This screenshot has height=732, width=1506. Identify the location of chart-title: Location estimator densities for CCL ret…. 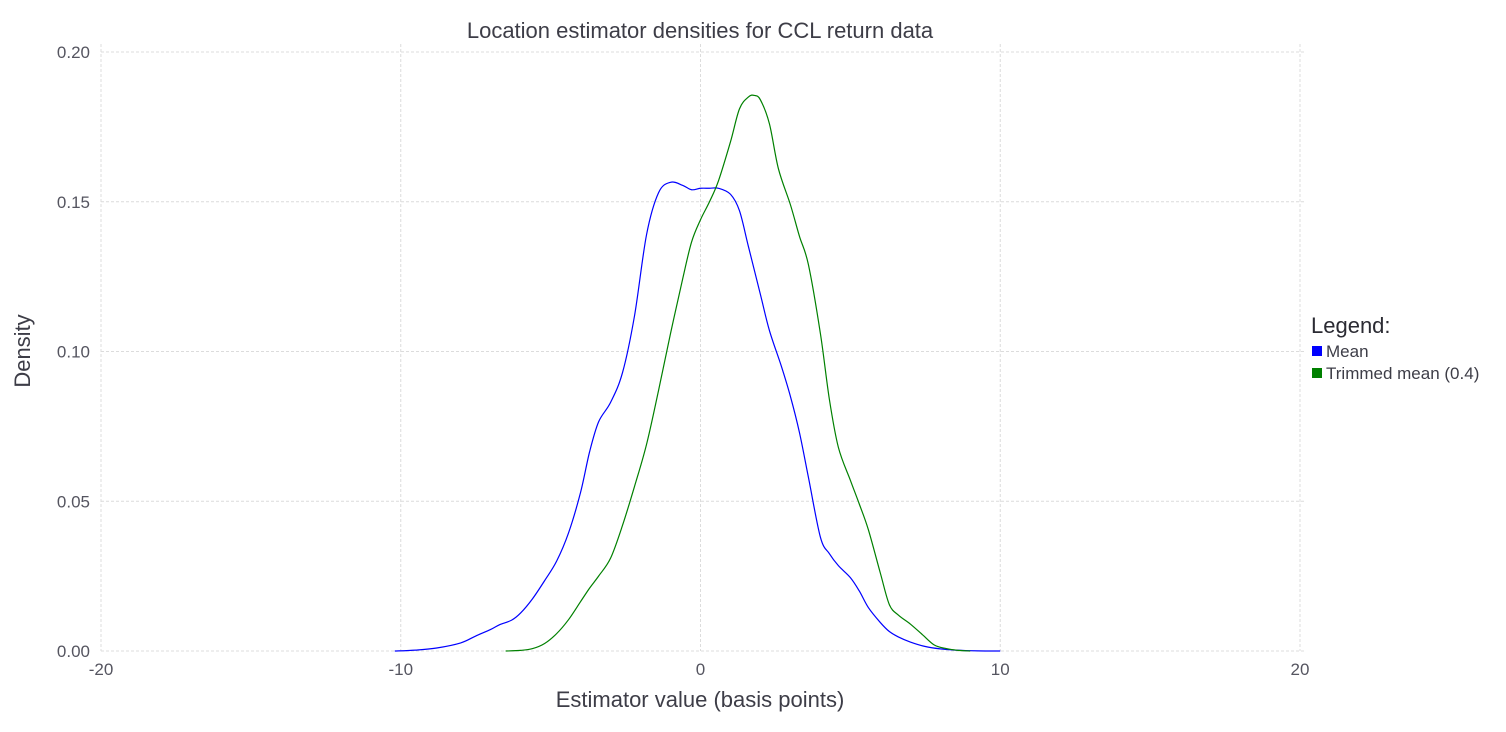
(700, 30).